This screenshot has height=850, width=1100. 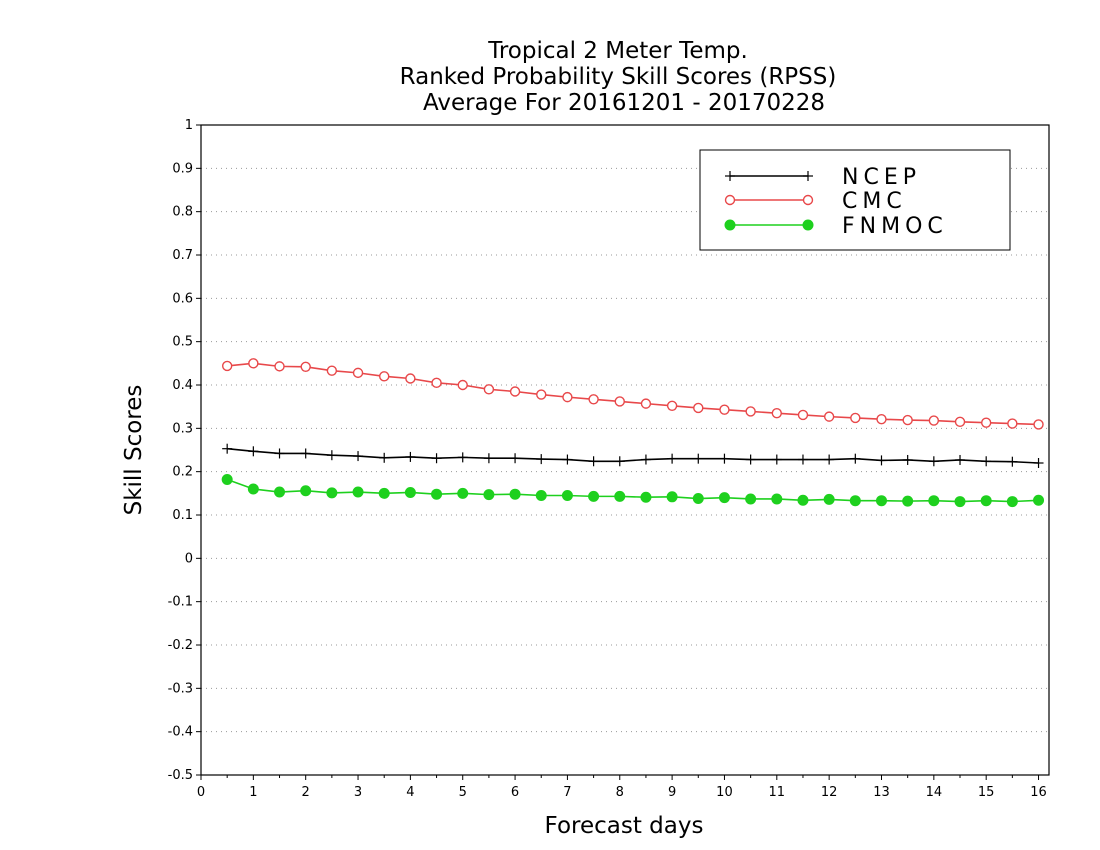 What do you see at coordinates (624, 826) in the screenshot?
I see `x-axis-title: Forecast days` at bounding box center [624, 826].